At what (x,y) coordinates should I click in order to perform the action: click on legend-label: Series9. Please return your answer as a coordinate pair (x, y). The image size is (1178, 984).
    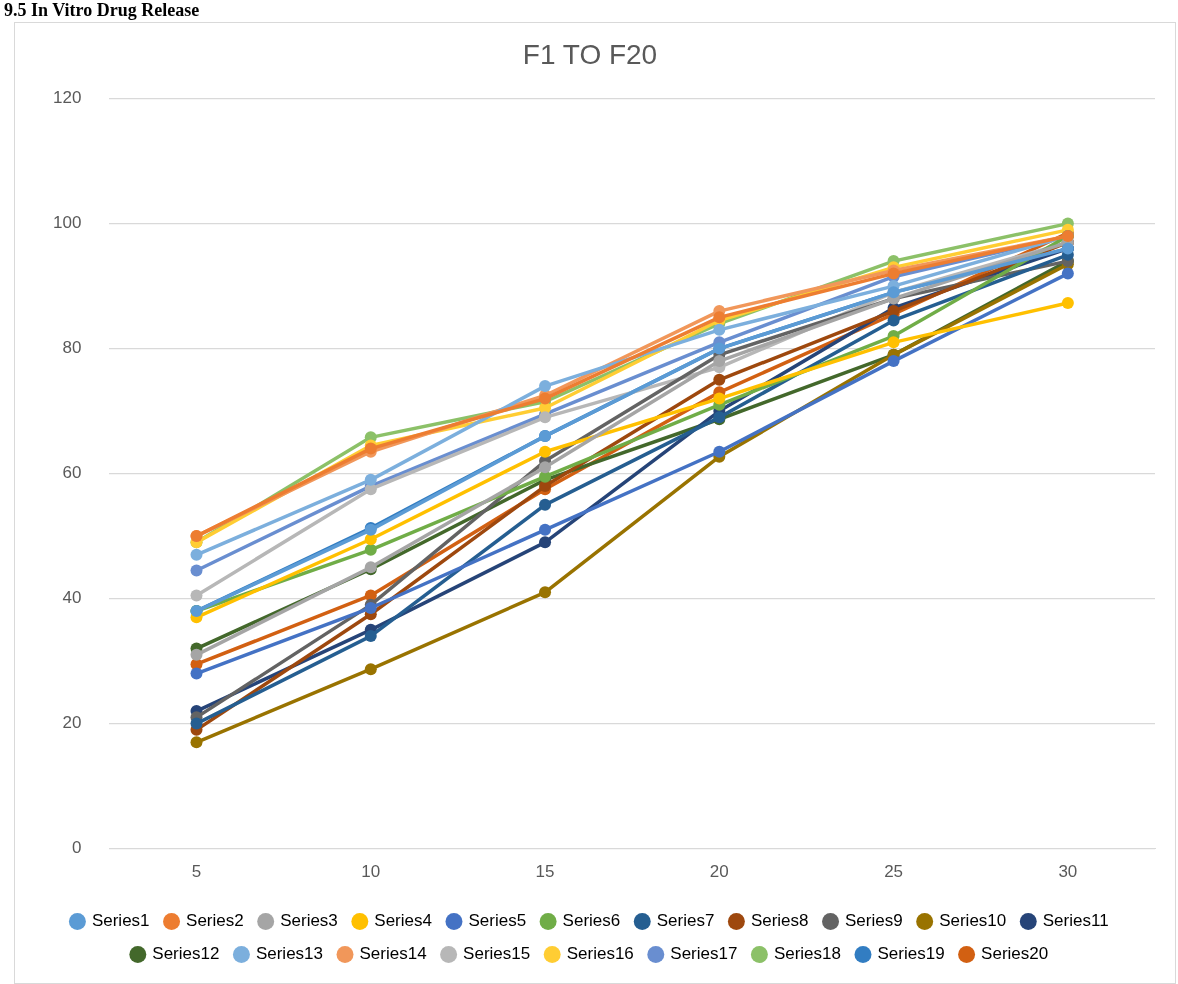
    Looking at the image, I should click on (874, 921).